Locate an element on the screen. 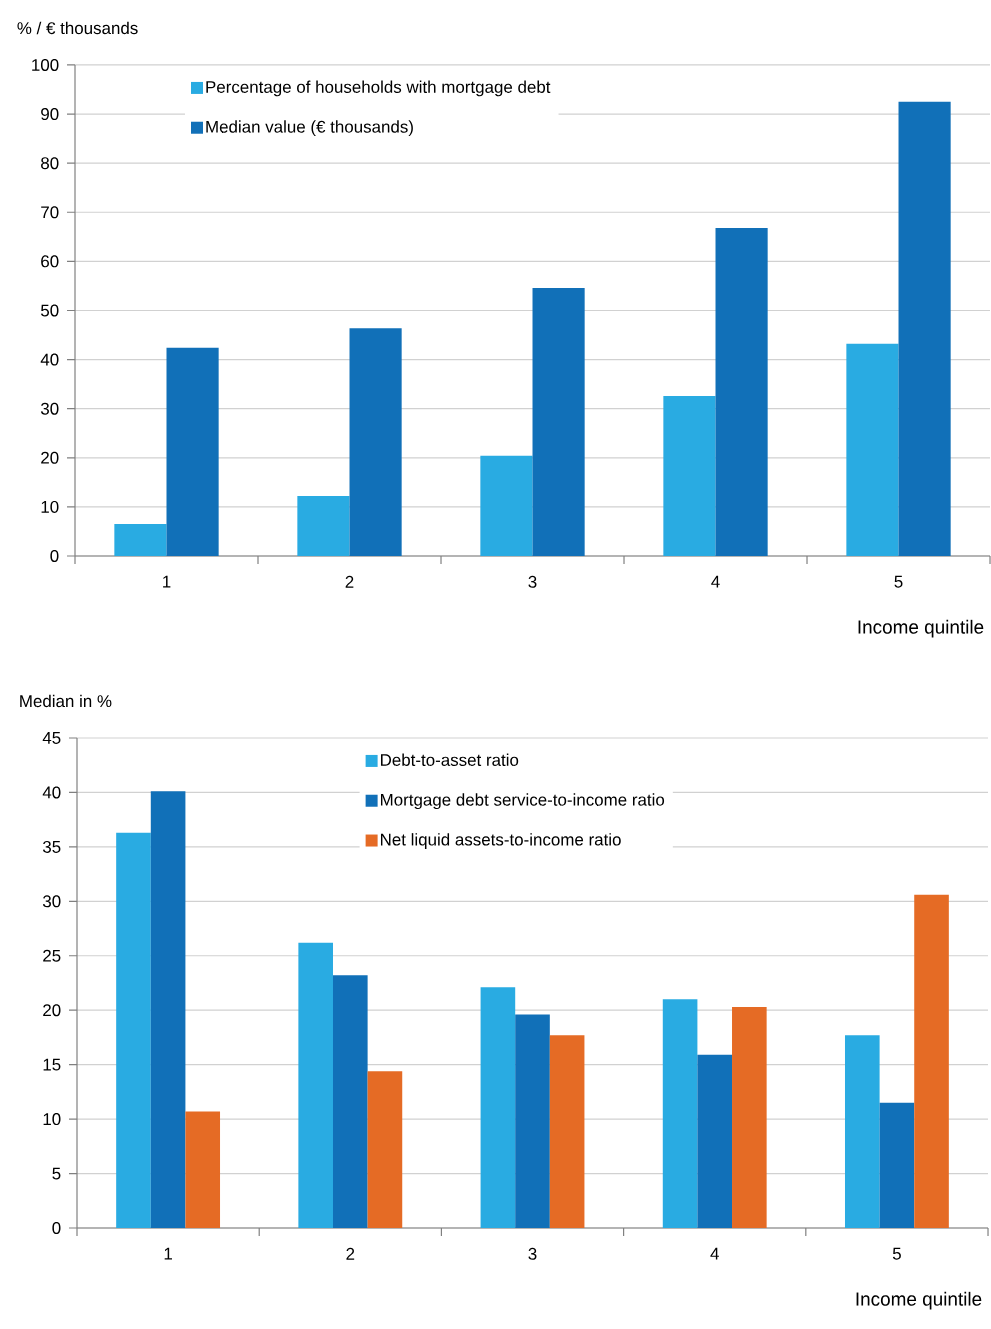 The height and width of the screenshot is (1329, 991). legend-label: Debt-to-asset ratio is located at coordinates (450, 759).